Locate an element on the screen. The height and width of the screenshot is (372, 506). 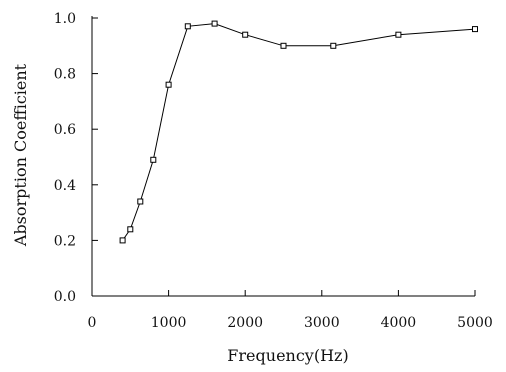
x-tick-label: 3000 is located at coordinates (322, 323).